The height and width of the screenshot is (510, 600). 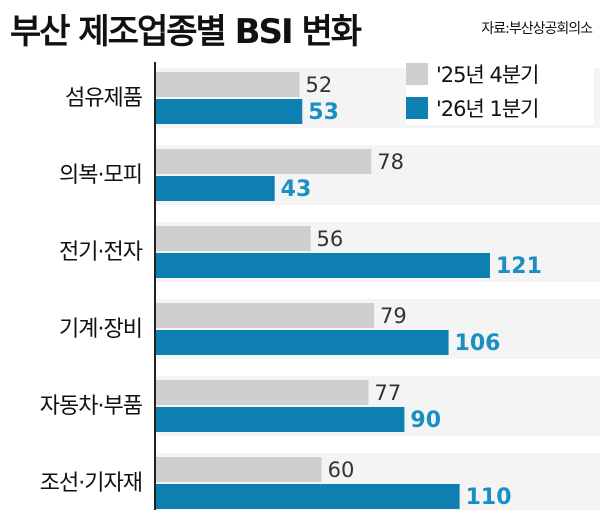 I want to click on legend-label-prev: '25년 4분기, so click(x=487, y=75).